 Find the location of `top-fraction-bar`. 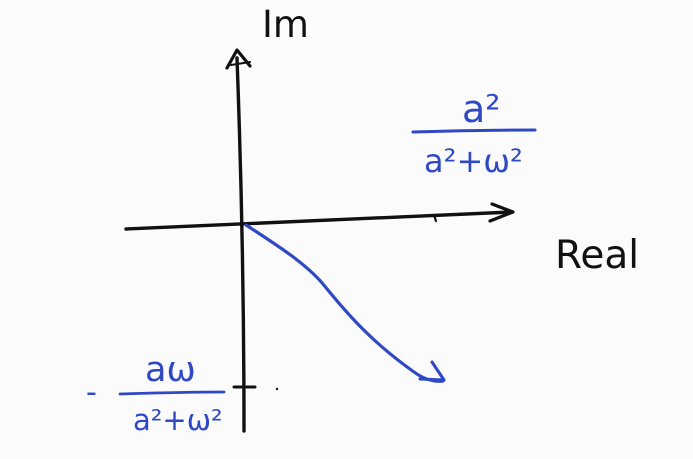

top-fraction-bar is located at coordinates (474, 131).